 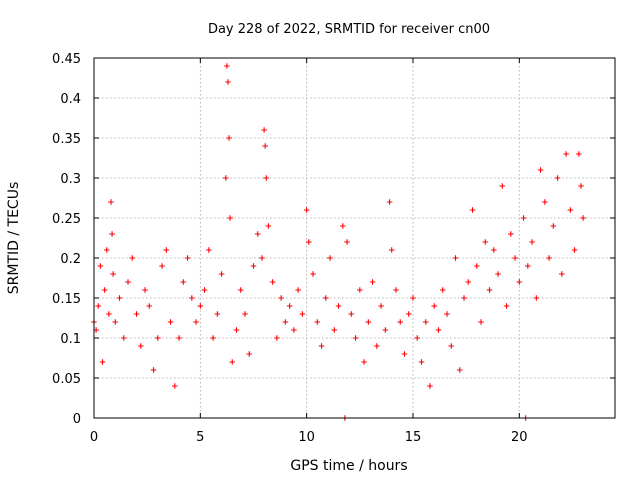 What do you see at coordinates (66, 299) in the screenshot?
I see `y-tick-label: 0.15` at bounding box center [66, 299].